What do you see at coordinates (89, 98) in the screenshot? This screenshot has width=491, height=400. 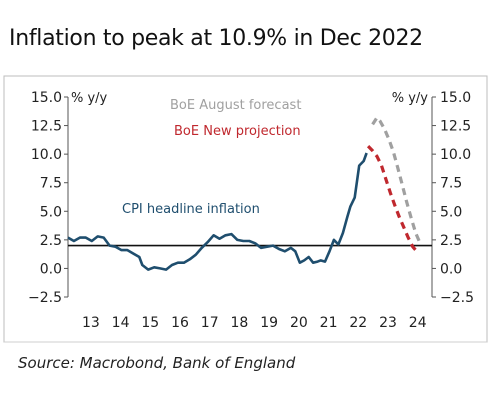 I see `left-axis-unit-label: % y/y` at bounding box center [89, 98].